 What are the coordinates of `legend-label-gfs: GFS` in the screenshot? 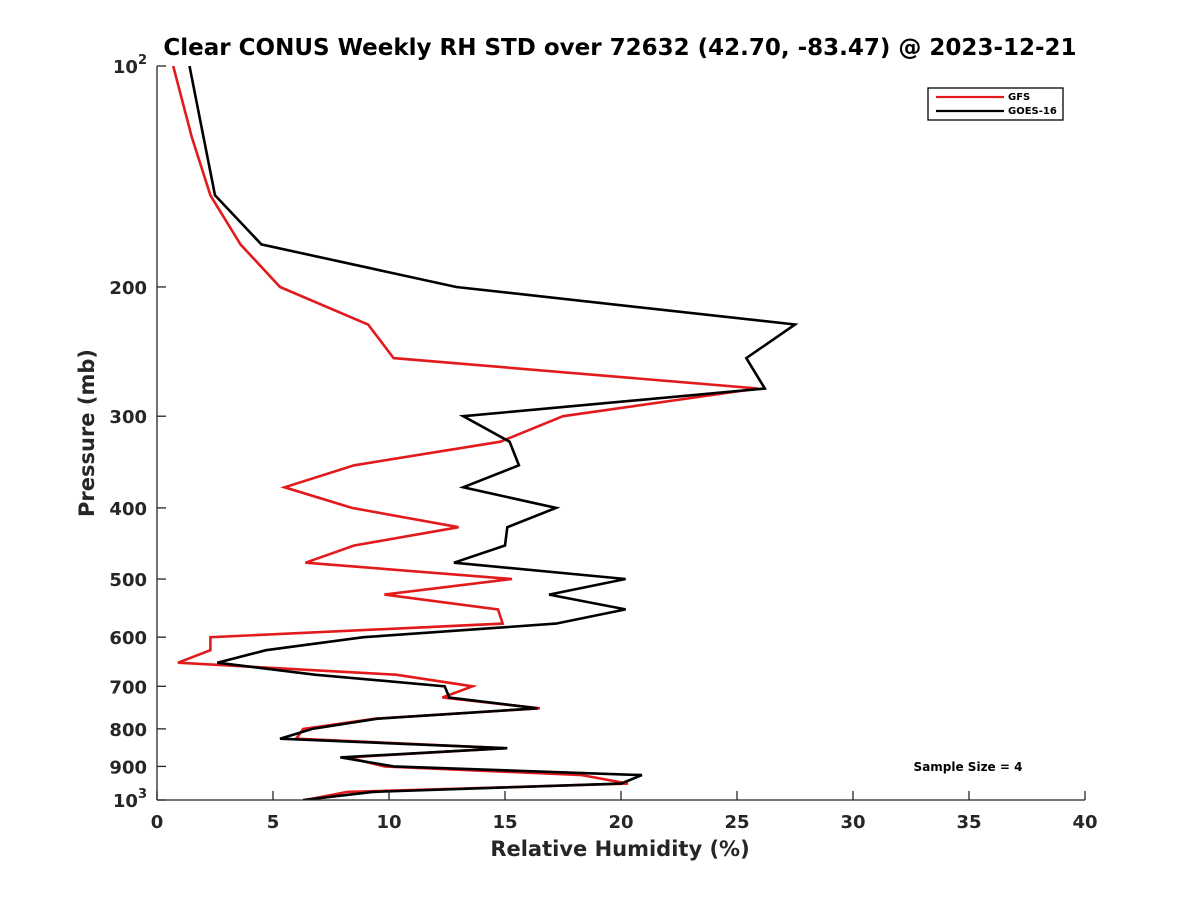 It's located at (1019, 97).